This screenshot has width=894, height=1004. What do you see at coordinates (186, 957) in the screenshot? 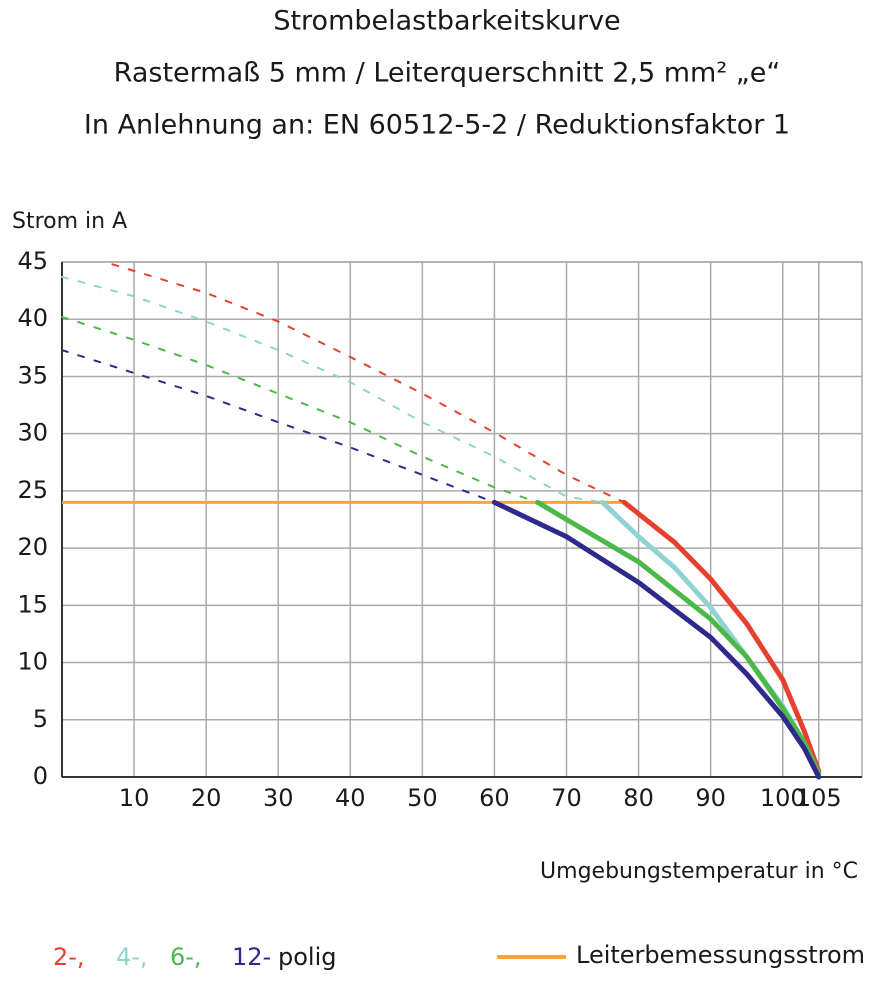
I see `legend-label: 6-,` at bounding box center [186, 957].